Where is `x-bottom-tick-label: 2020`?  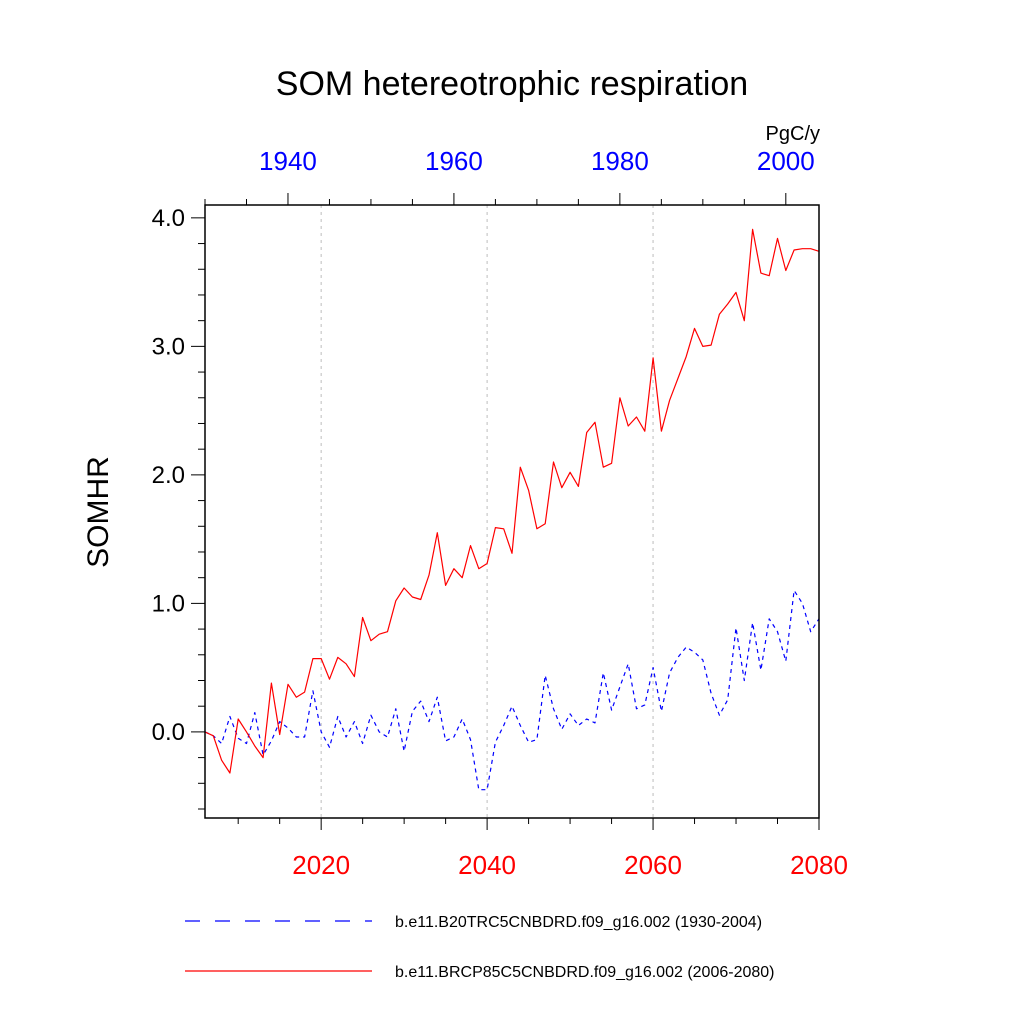
x-bottom-tick-label: 2020 is located at coordinates (321, 865).